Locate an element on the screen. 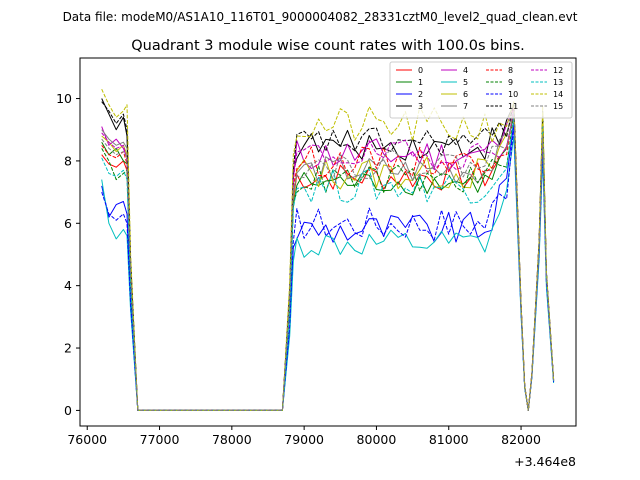  y-tick-label: 2 is located at coordinates (68, 348).